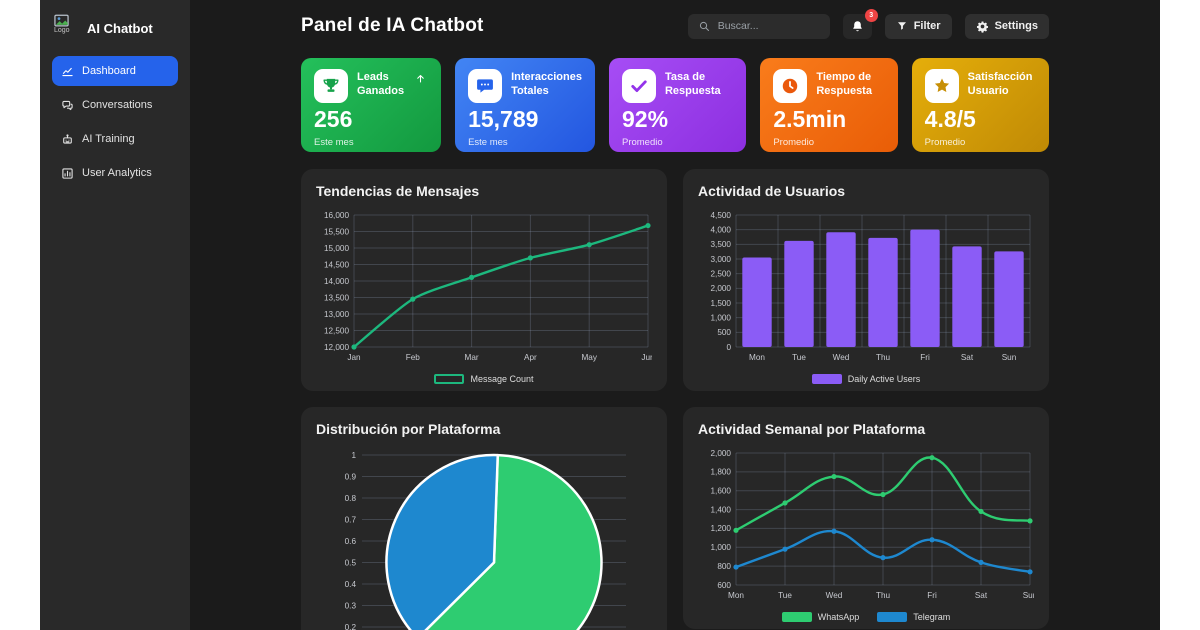 This screenshot has width=1200, height=630. I want to click on stat-card-leads: Leads Ganados 256 Este mes, so click(371, 105).